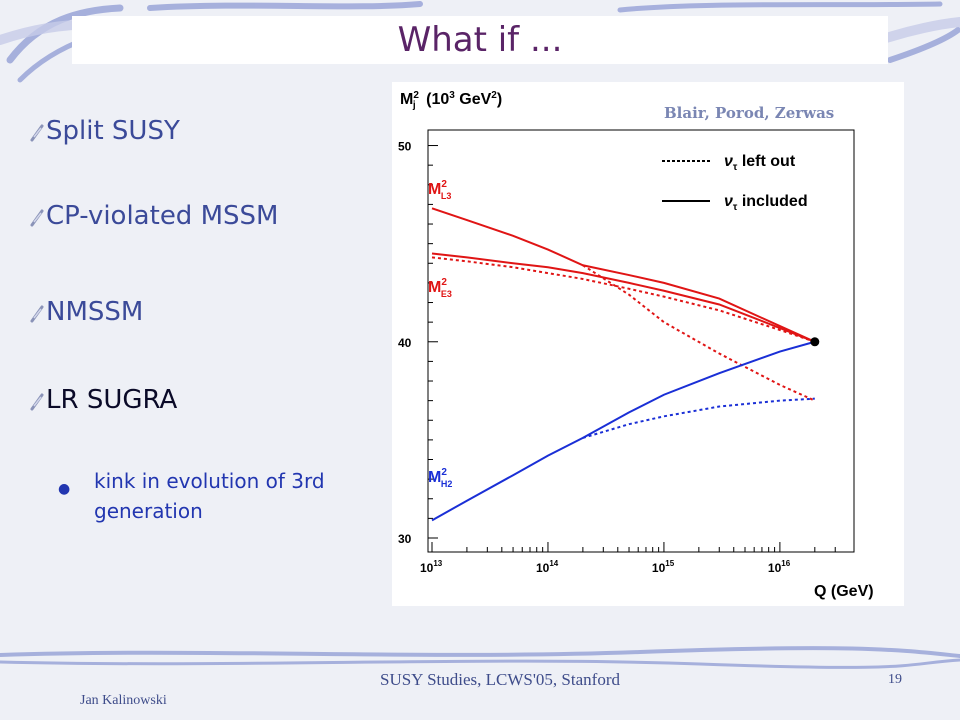  What do you see at coordinates (113, 131) in the screenshot?
I see `bullet-label: Split SUSY` at bounding box center [113, 131].